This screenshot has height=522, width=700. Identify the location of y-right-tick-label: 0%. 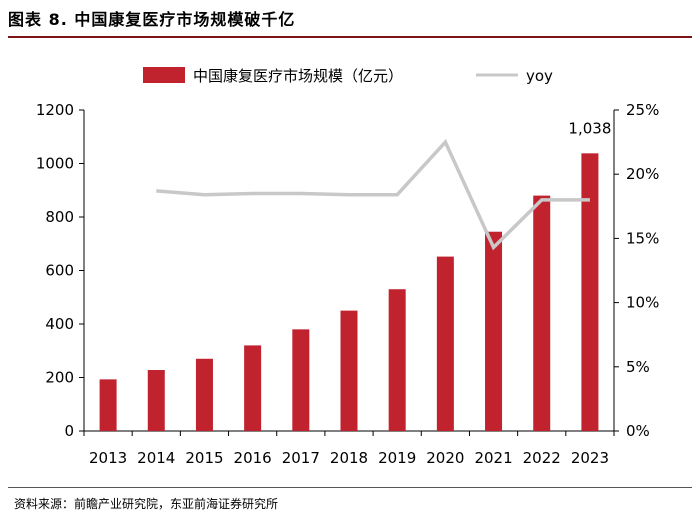
(638, 431).